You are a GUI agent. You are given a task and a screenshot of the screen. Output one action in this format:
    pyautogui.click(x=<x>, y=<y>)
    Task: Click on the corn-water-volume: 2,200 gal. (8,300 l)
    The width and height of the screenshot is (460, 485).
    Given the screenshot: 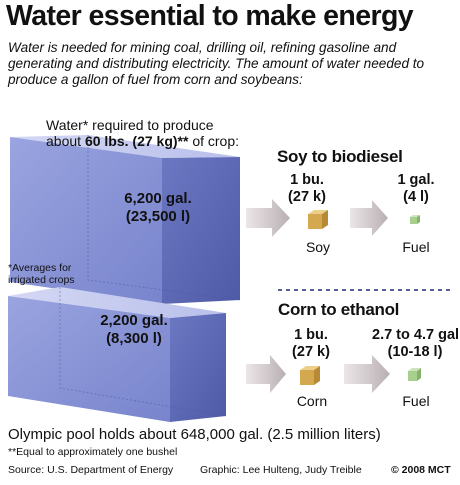 What is the action you would take?
    pyautogui.click(x=134, y=330)
    